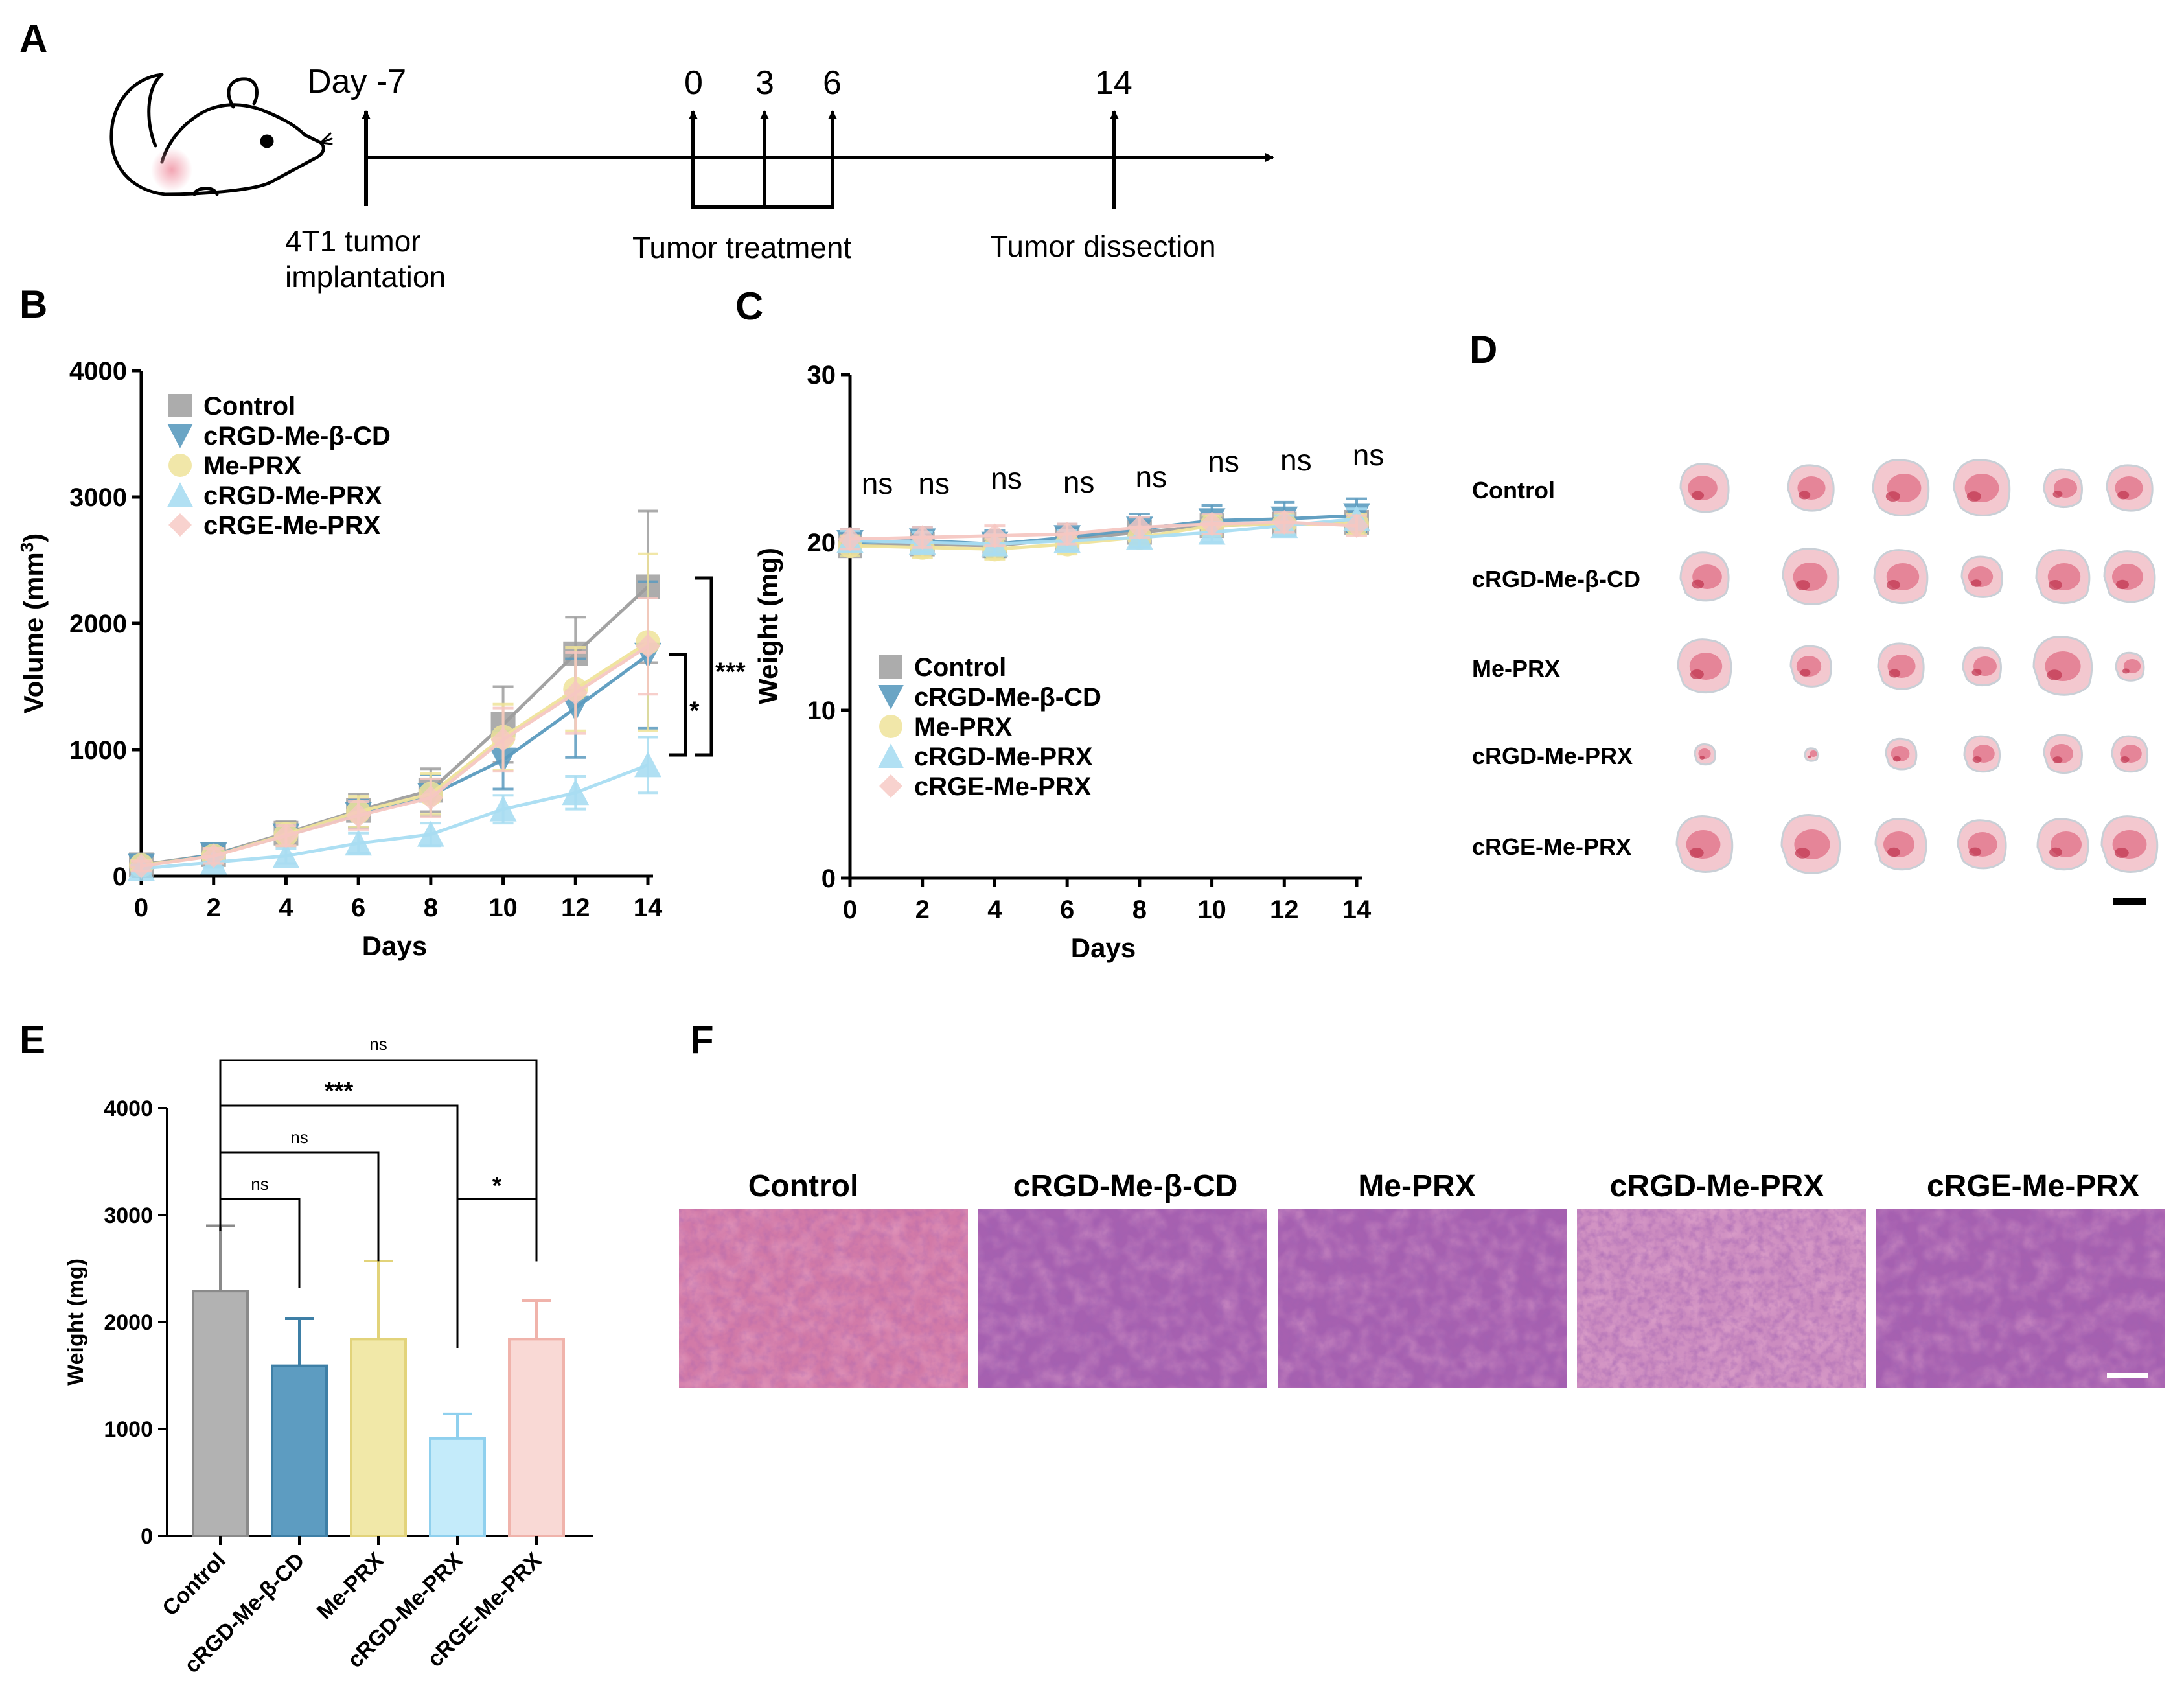 This screenshot has height=1705, width=2184. Describe the element at coordinates (2128, 1375) in the screenshot. I see `he-scale-bar` at that location.